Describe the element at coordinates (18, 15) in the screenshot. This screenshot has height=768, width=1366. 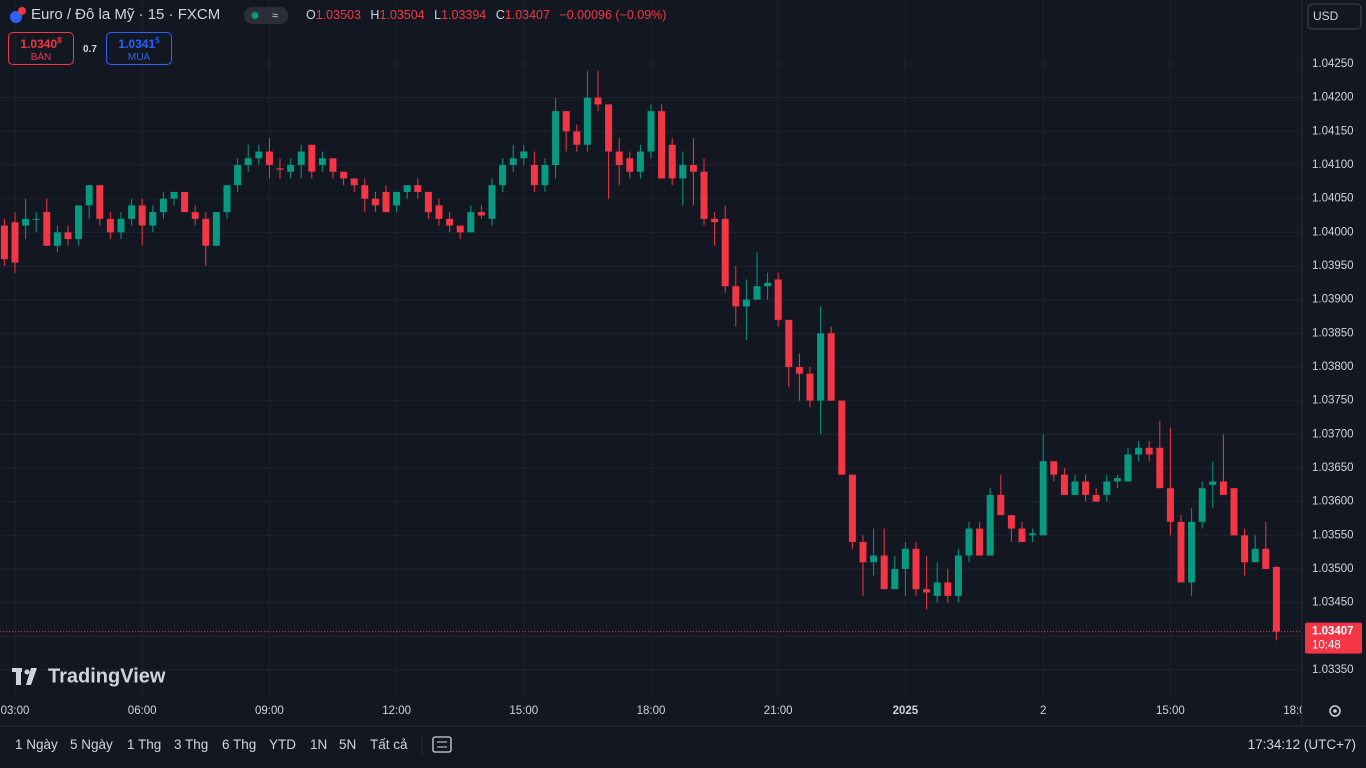
I see `symbol-icon` at that location.